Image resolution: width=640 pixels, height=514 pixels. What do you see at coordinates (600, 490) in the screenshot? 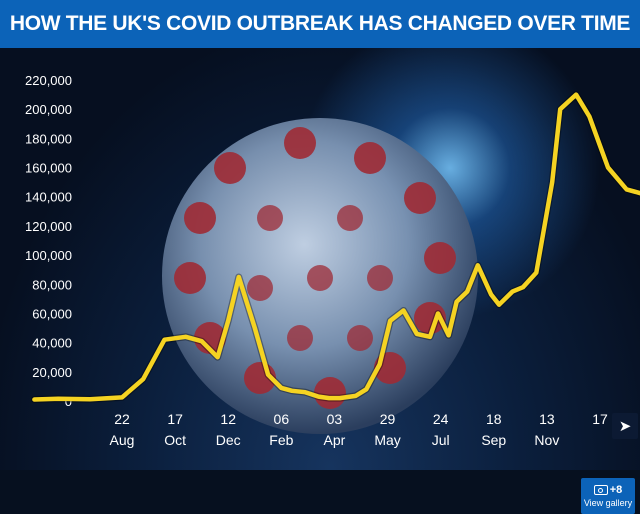
I see `camera-icon` at bounding box center [600, 490].